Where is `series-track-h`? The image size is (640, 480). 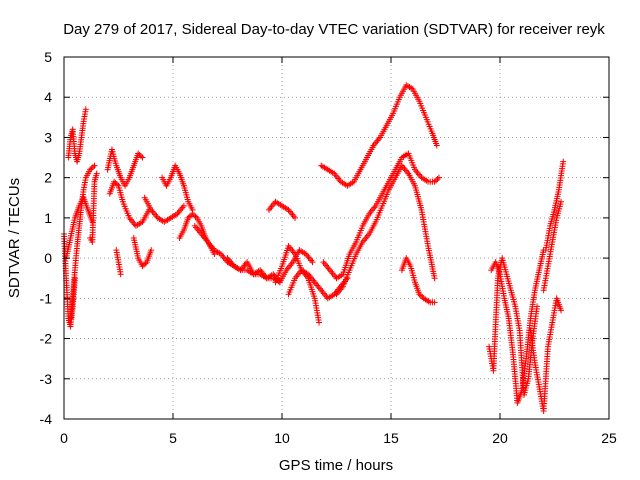 series-track-h is located at coordinates (118, 262).